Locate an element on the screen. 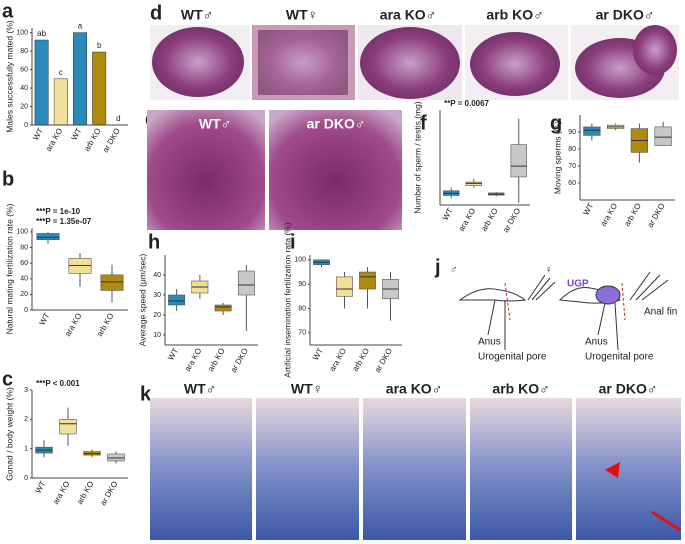 The width and height of the screenshot is (685, 544). panel-letter: g is located at coordinates (556, 123).